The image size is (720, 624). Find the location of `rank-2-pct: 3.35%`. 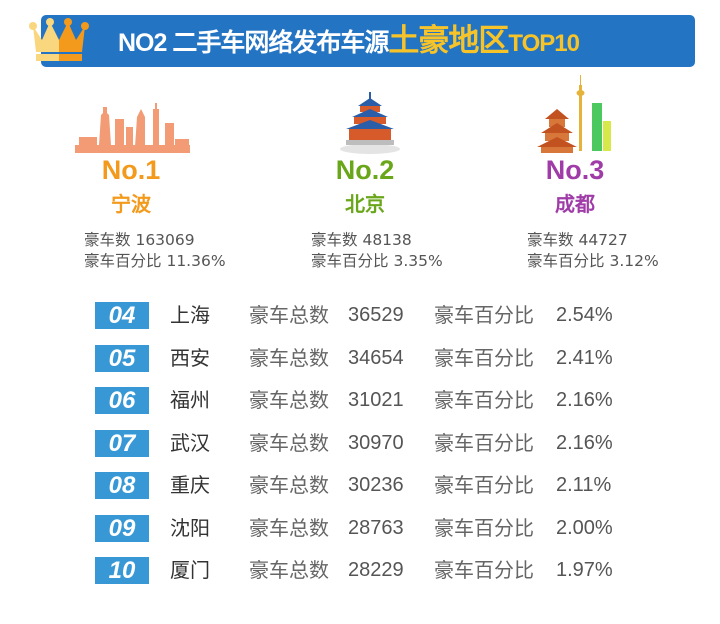

rank-2-pct: 3.35% is located at coordinates (418, 261).